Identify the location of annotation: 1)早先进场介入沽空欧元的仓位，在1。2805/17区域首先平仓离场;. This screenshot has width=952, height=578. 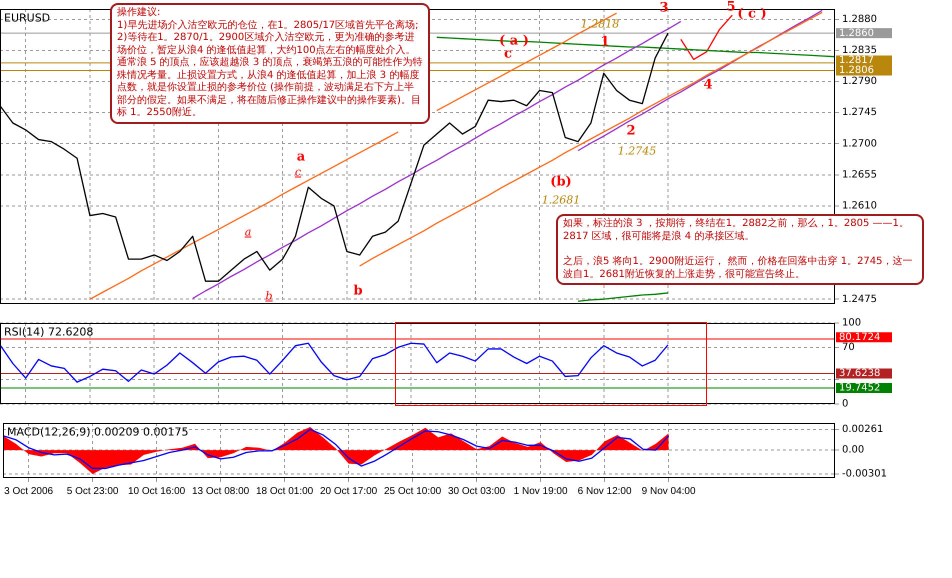
(268, 26).